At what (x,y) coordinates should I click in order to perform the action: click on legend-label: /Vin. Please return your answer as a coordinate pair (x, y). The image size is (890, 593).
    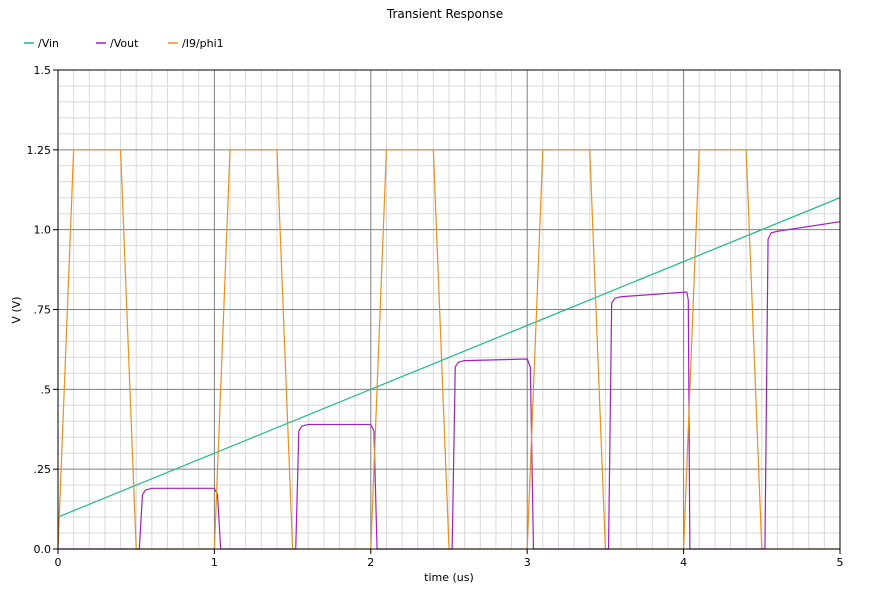
    Looking at the image, I should click on (48, 43).